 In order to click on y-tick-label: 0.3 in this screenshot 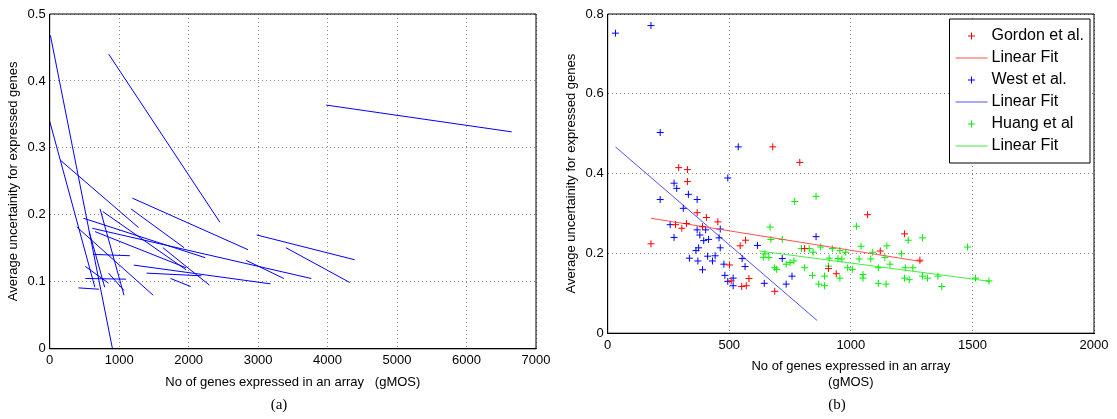, I will do `click(36, 147)`.